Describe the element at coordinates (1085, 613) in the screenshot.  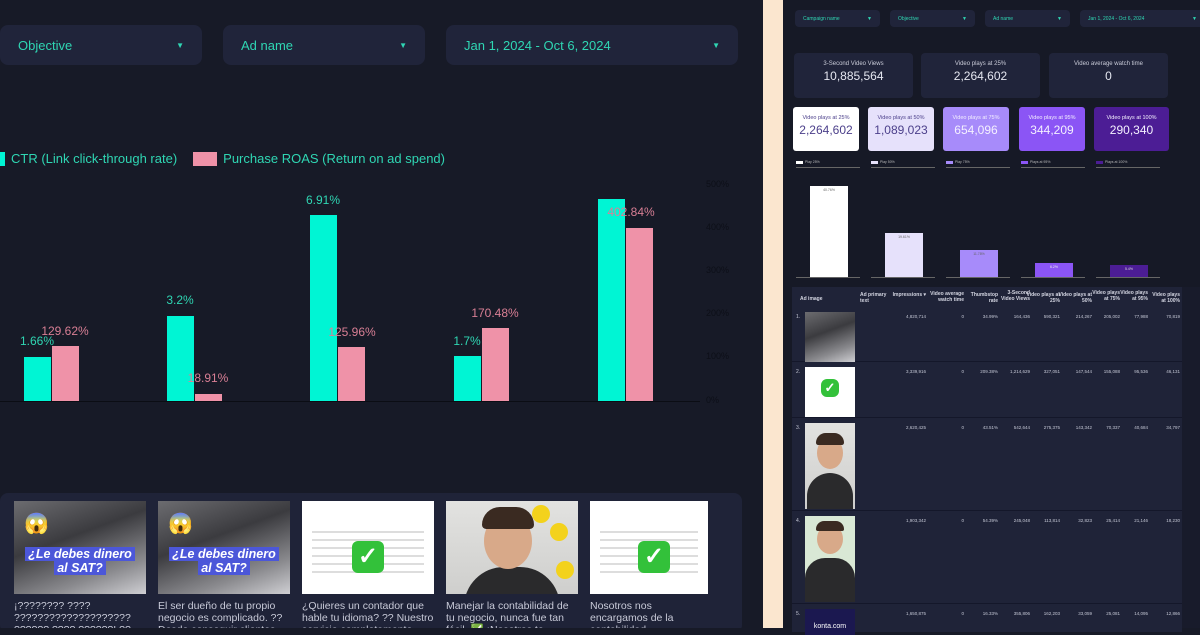
I see `cell-p50: 33,059` at that location.